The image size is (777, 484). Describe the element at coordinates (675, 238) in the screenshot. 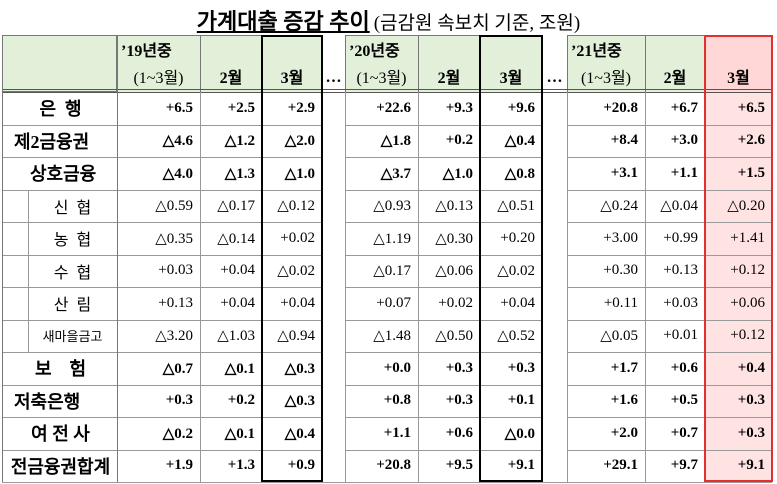

I see `value-cell: +0.99` at that location.